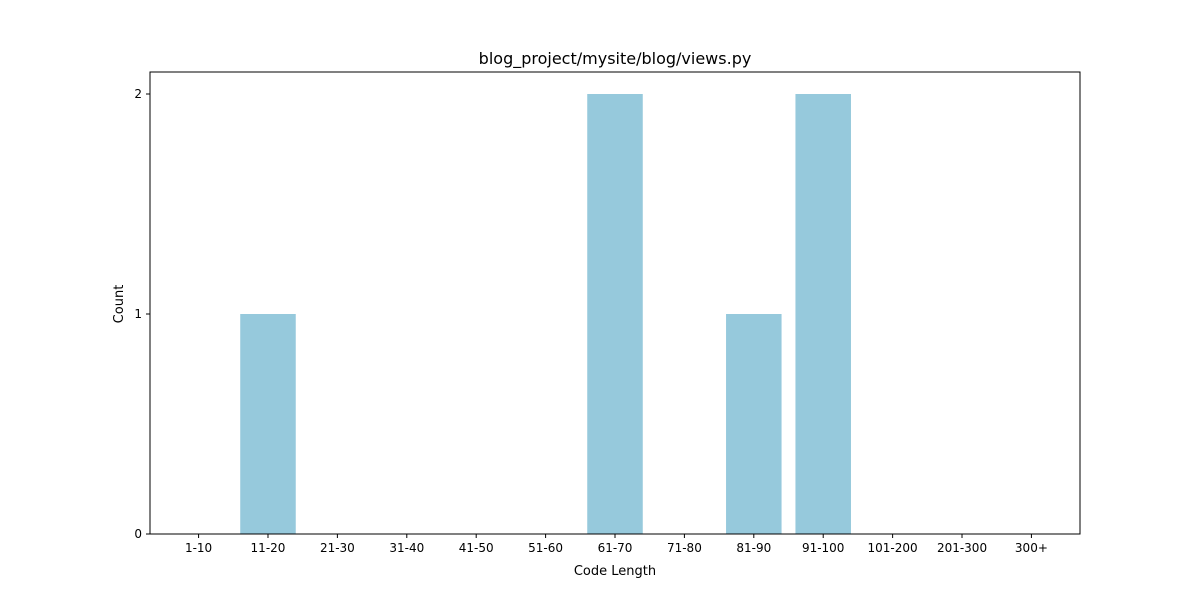 The image size is (1200, 604). Describe the element at coordinates (476, 548) in the screenshot. I see `x-tick-label: 41-50` at that location.